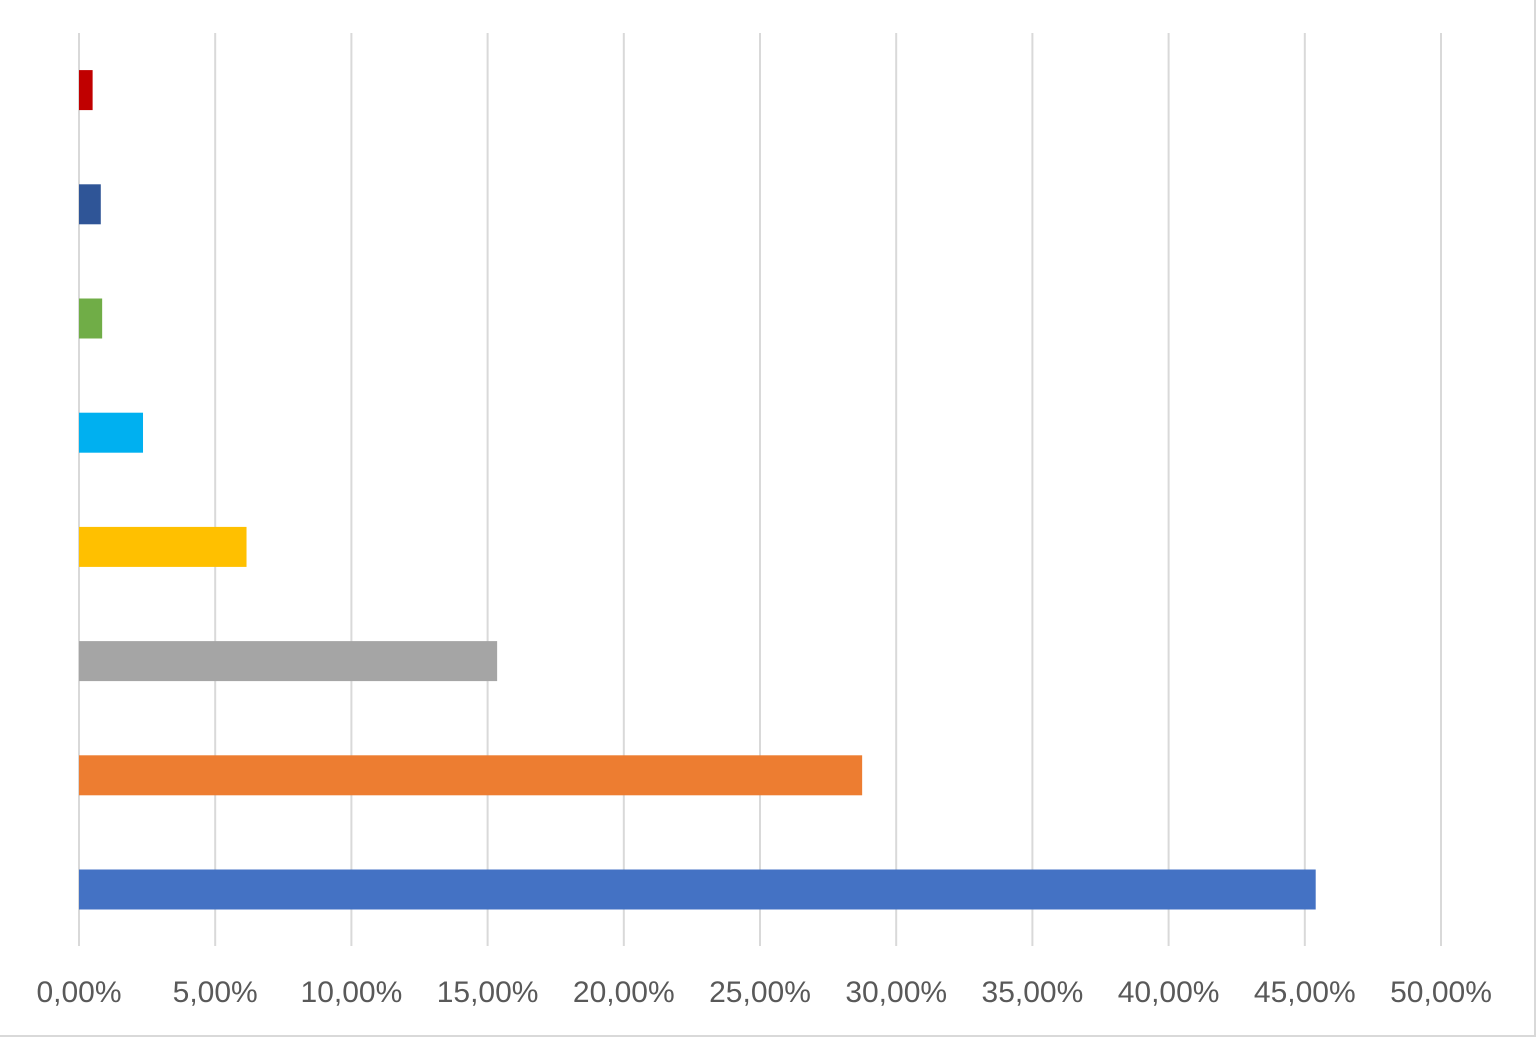 The width and height of the screenshot is (1536, 1037). What do you see at coordinates (896, 992) in the screenshot?
I see `x-tick-label-6: 30,00%` at bounding box center [896, 992].